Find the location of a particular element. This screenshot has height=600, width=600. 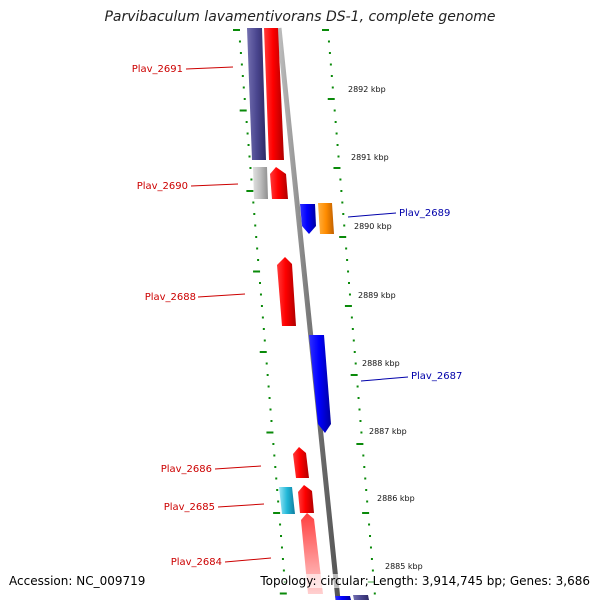

gene-bar-red-top is located at coordinates (274, 94).